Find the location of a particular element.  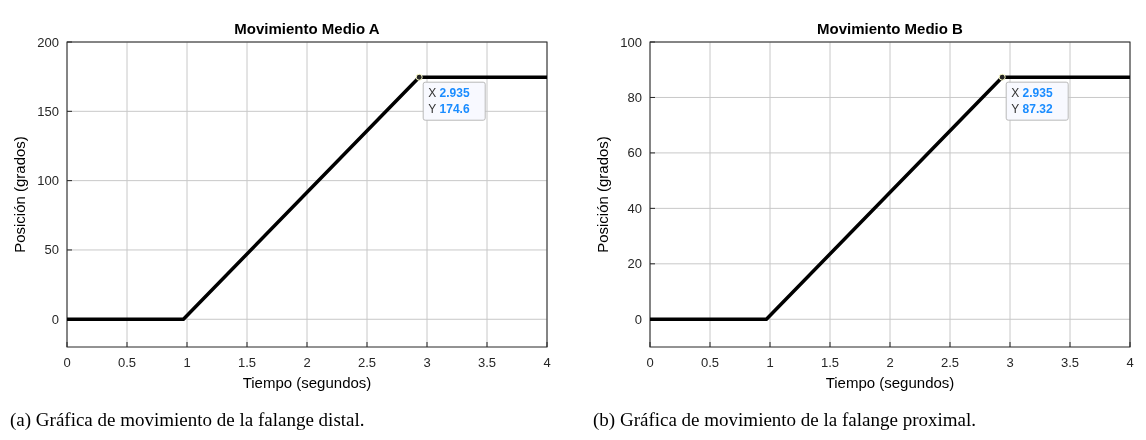

y-tick-label: 20 is located at coordinates (634, 264).